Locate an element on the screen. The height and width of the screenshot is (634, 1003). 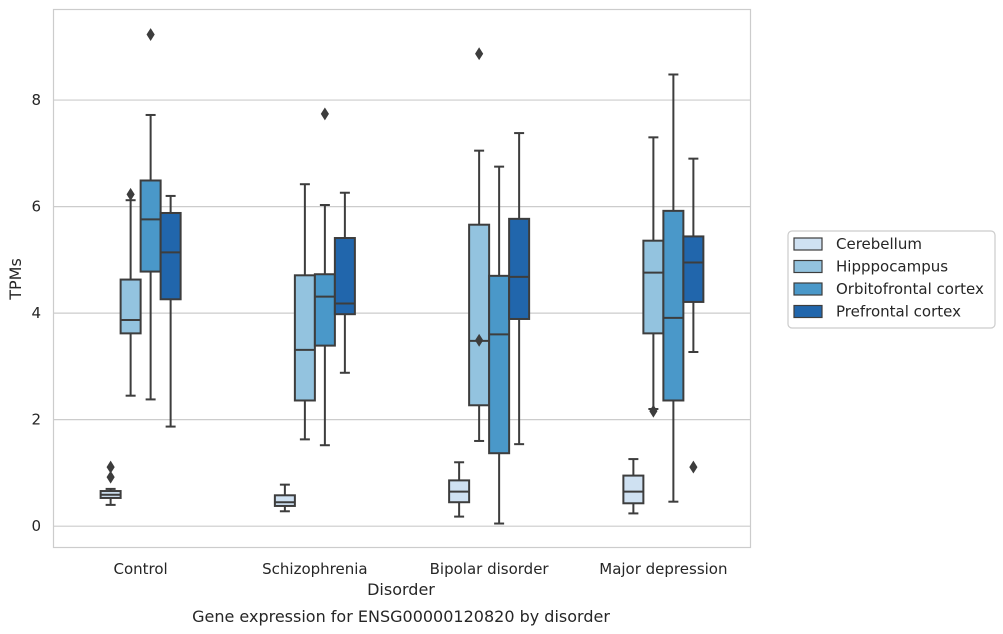
x-tick-label: Control is located at coordinates (141, 569).